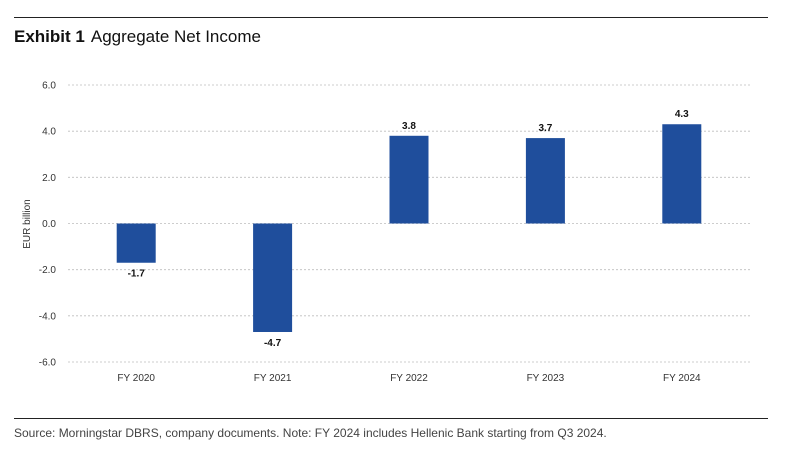 The image size is (787, 467). I want to click on data-label: 3.8, so click(409, 126).